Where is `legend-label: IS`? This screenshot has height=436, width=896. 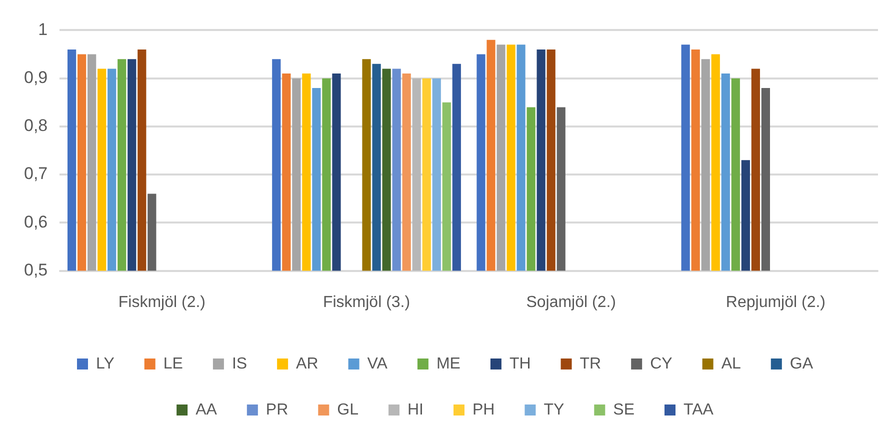
legend-label: IS is located at coordinates (240, 363).